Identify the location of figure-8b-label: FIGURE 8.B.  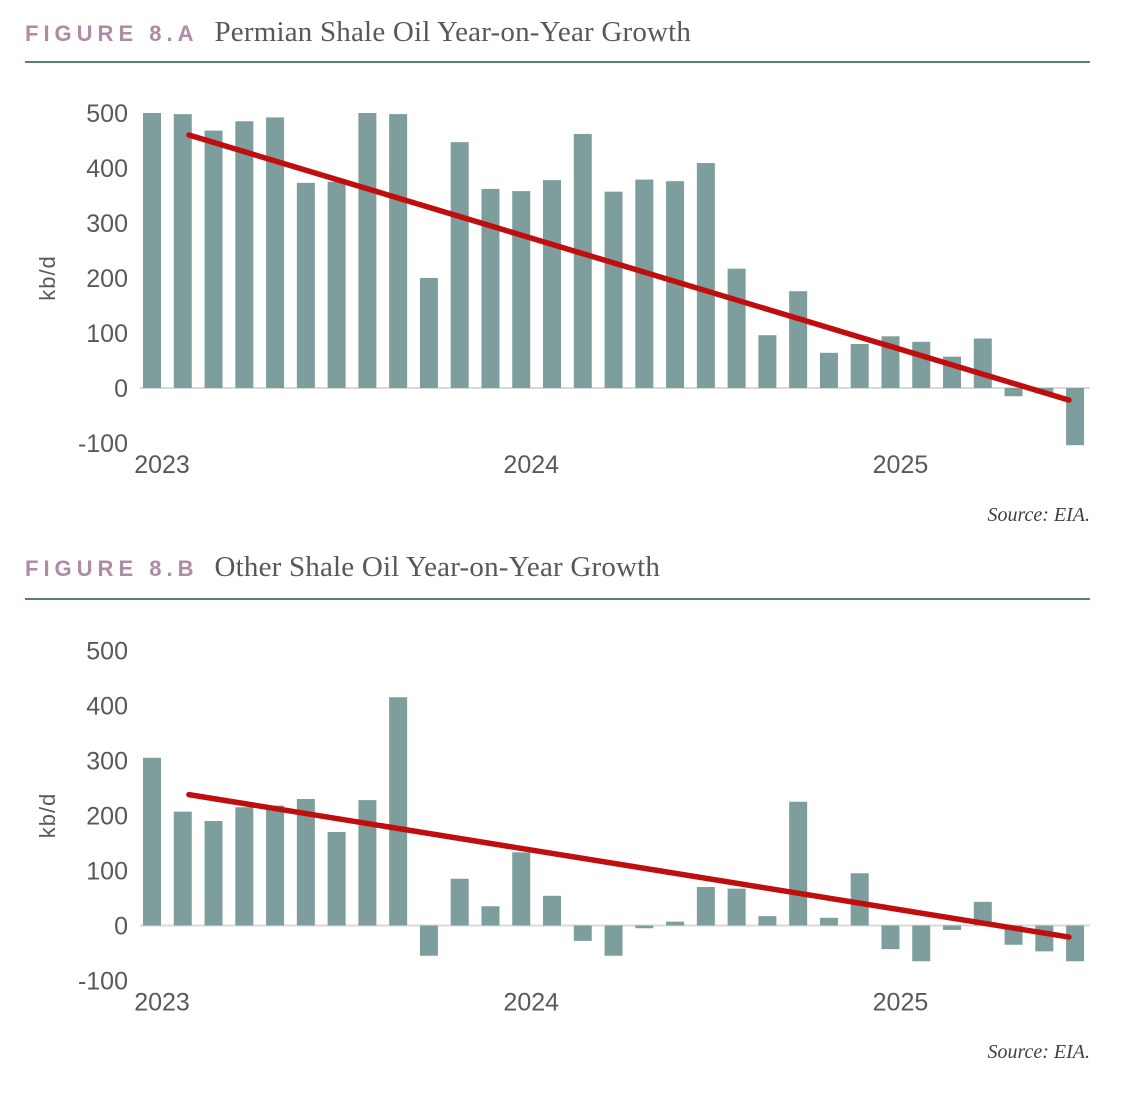
(112, 568).